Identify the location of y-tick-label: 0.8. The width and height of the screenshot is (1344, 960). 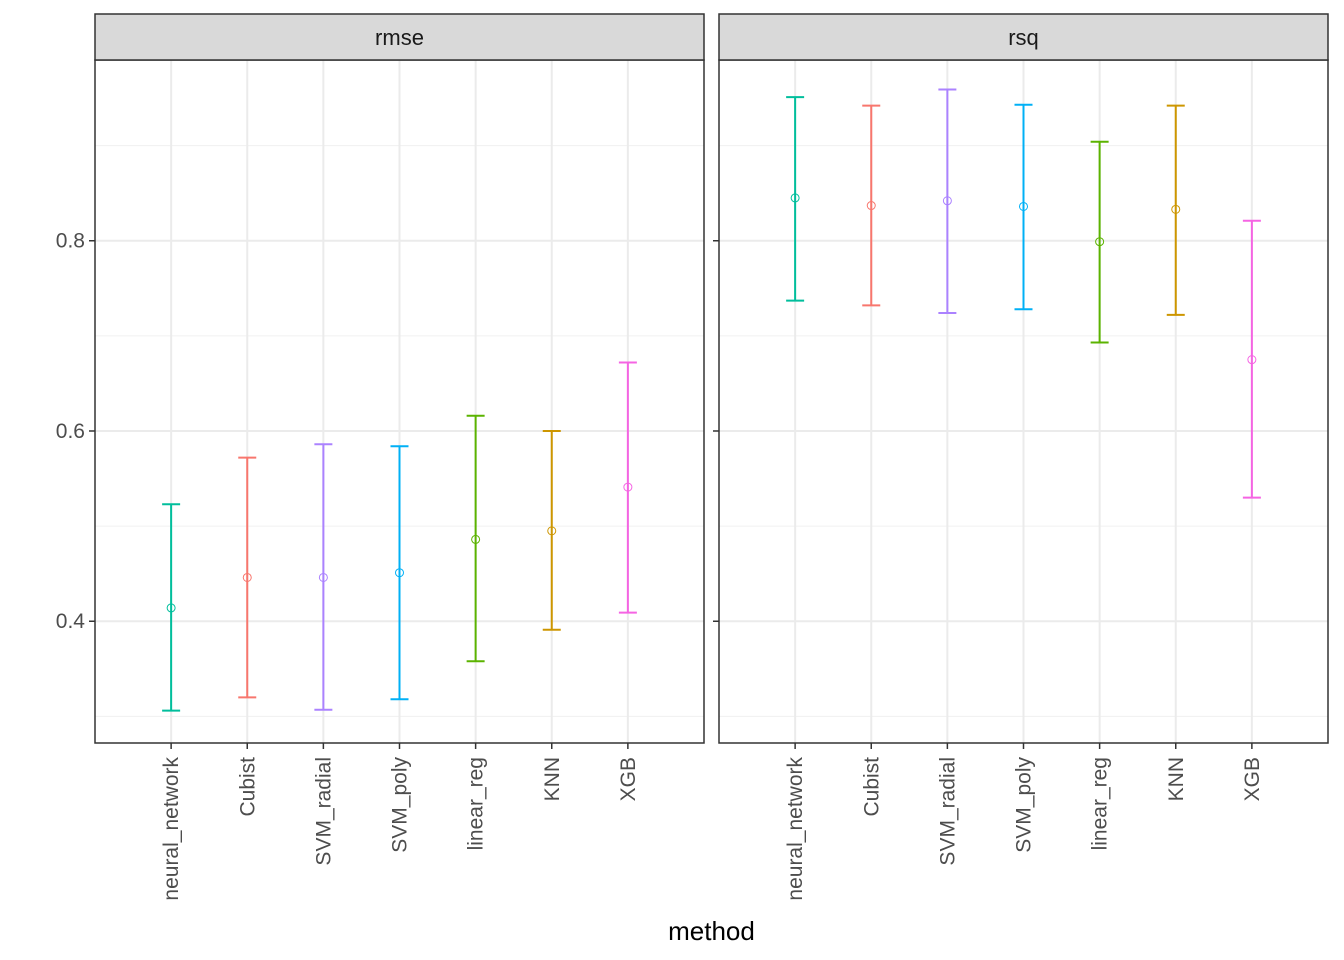
(70, 241).